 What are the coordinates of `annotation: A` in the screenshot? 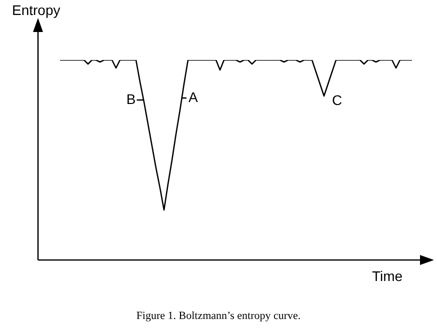 It's located at (193, 96).